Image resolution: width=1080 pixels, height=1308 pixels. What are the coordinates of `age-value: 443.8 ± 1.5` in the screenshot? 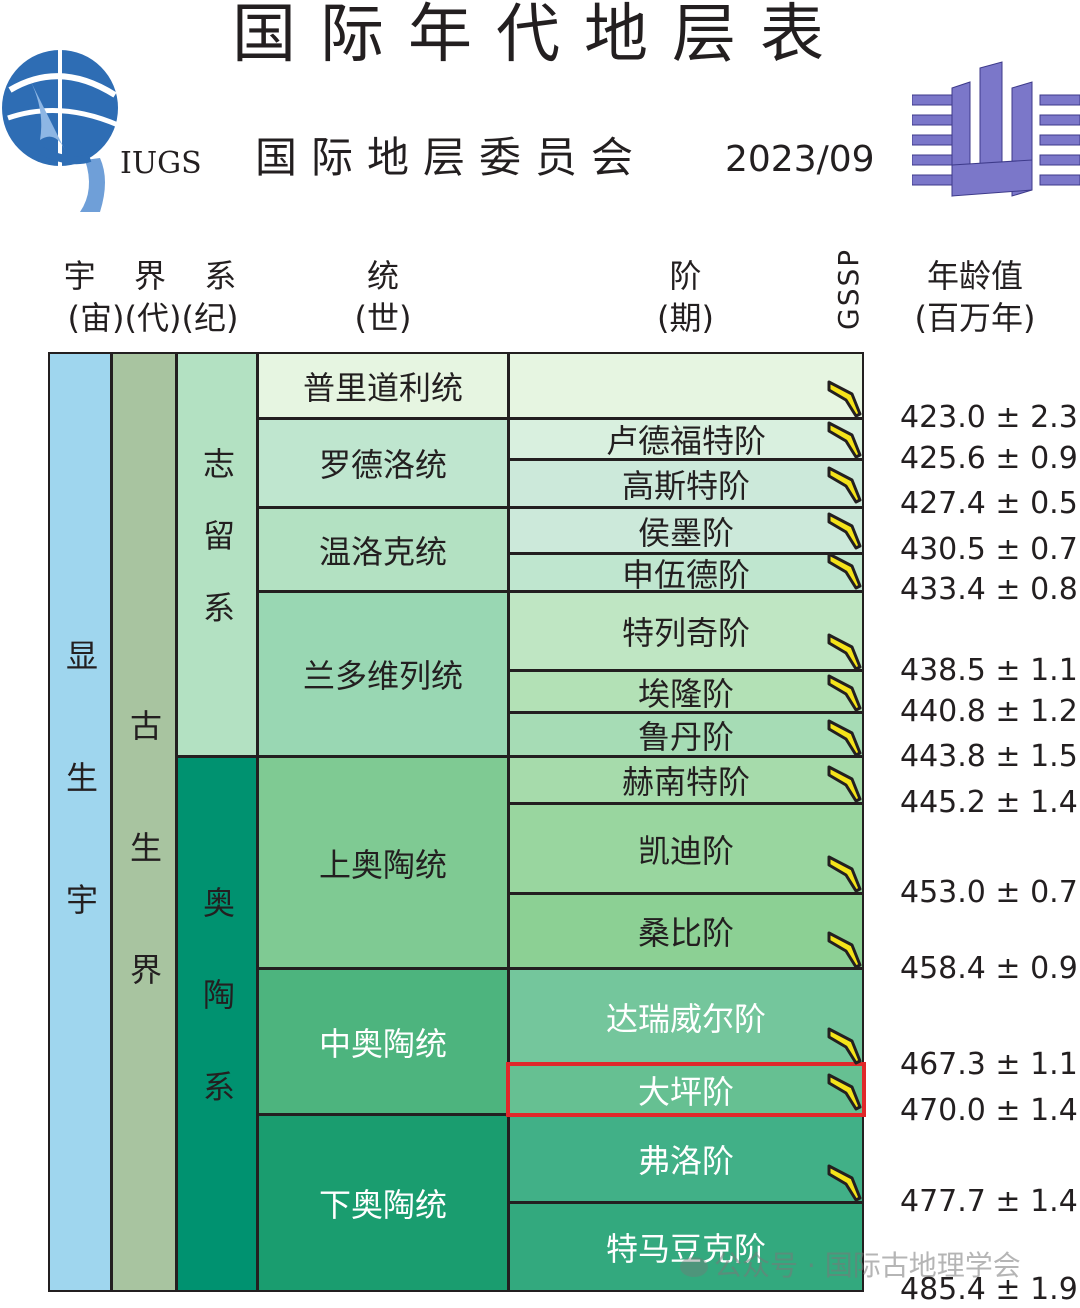 It's located at (989, 756).